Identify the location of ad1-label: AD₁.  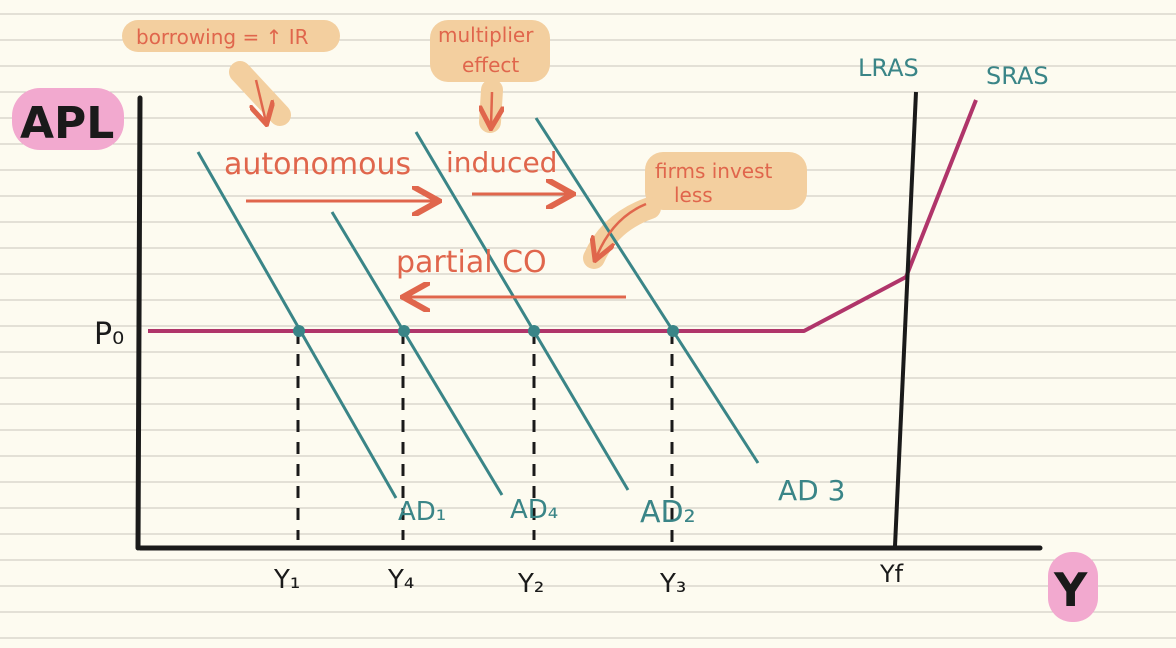
(422, 512).